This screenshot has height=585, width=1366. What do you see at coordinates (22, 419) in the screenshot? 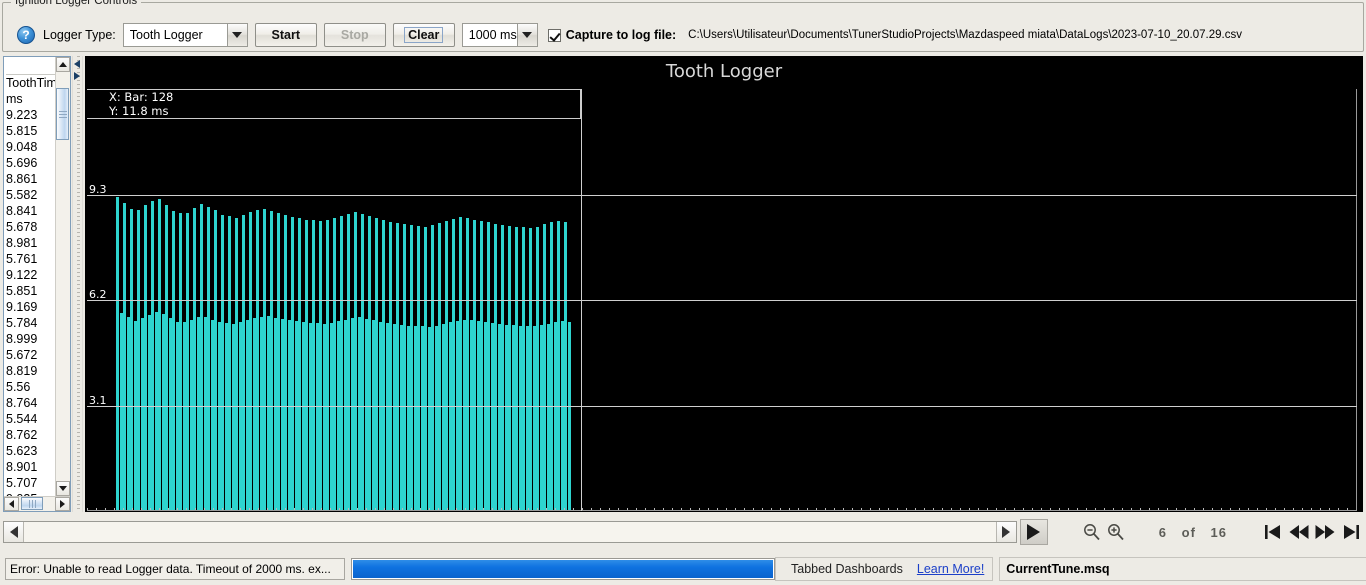
I see `table-cell: 5.544` at bounding box center [22, 419].